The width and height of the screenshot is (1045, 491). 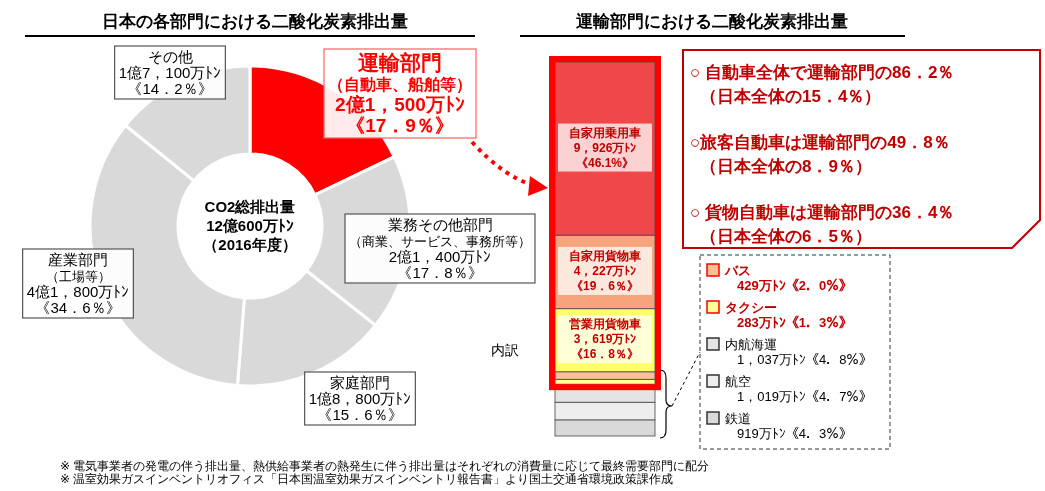 I want to click on annotation: 3，619万ﾄﾝ, so click(x=605, y=339).